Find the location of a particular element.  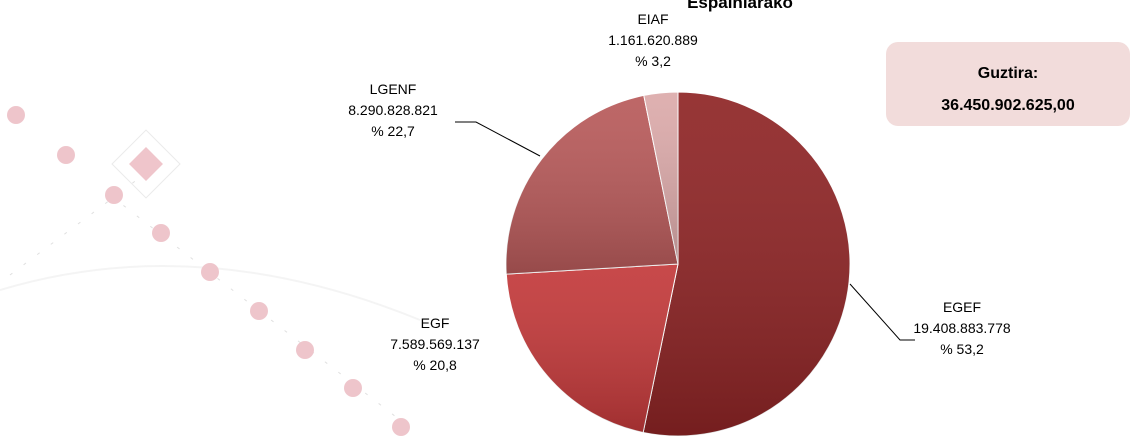

slice-value: 8.290.828.821 is located at coordinates (393, 110).